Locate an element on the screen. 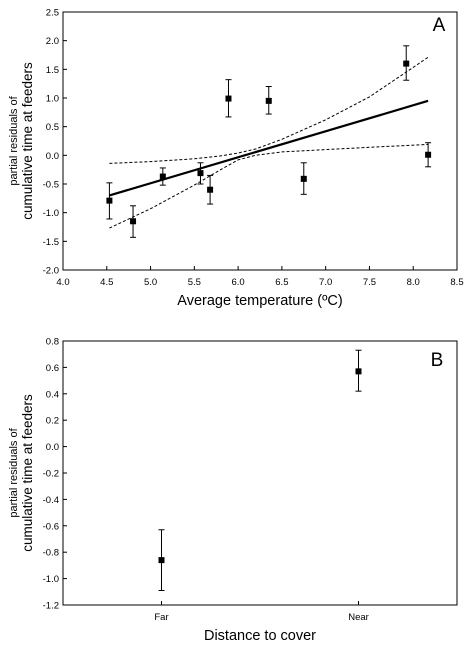 The width and height of the screenshot is (474, 647). y-tick-label-a: -1.5 is located at coordinates (51, 242).